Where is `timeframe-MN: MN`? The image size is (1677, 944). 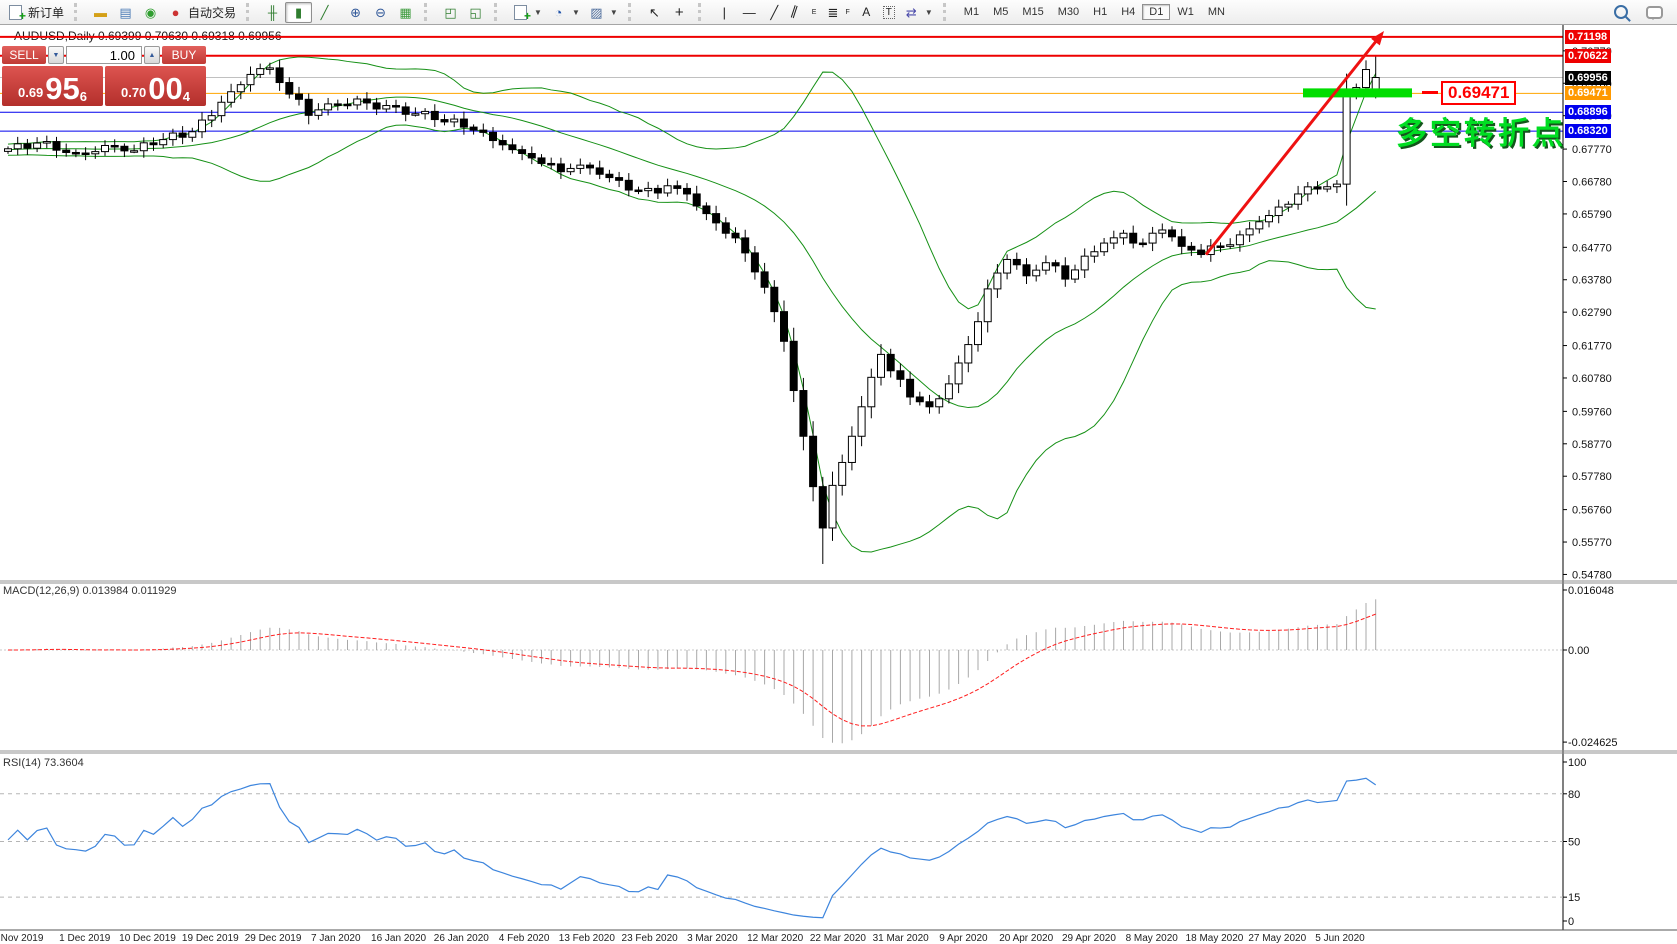
timeframe-MN: MN is located at coordinates (1216, 12).